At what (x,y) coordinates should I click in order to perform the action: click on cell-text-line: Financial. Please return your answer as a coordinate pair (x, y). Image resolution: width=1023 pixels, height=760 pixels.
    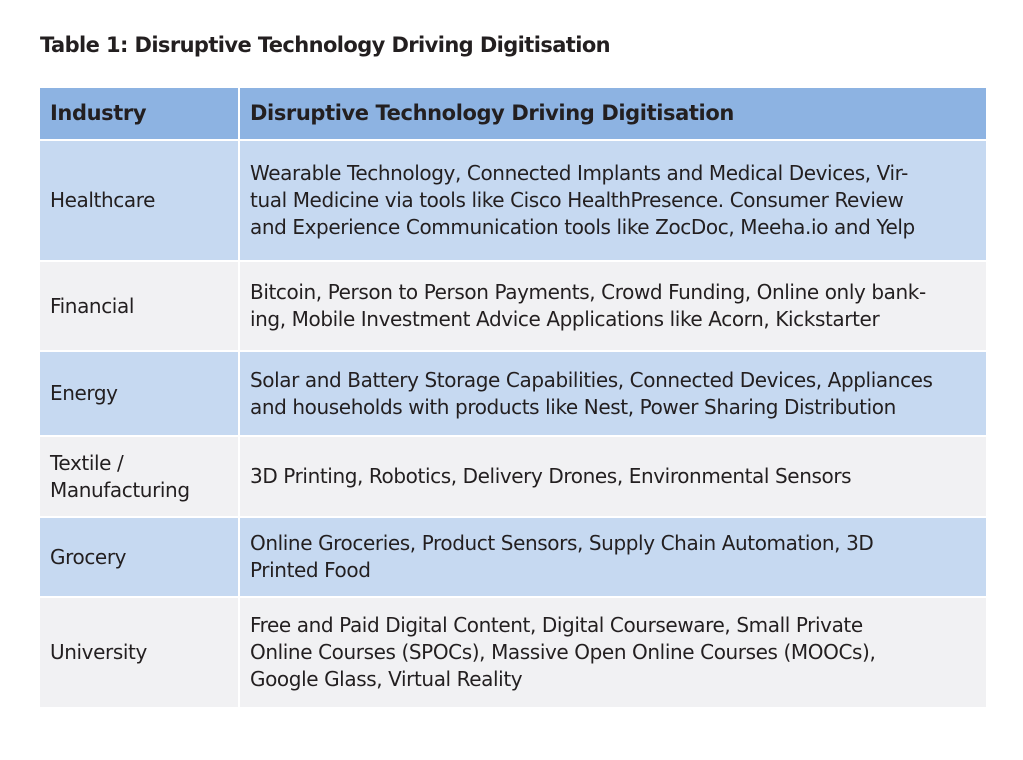
    Looking at the image, I should click on (92, 305).